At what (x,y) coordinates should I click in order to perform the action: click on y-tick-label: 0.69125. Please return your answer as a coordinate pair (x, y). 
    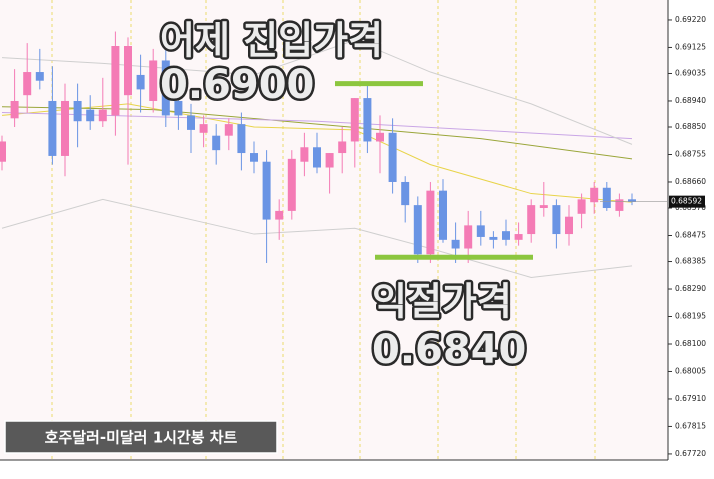
    Looking at the image, I should click on (690, 46).